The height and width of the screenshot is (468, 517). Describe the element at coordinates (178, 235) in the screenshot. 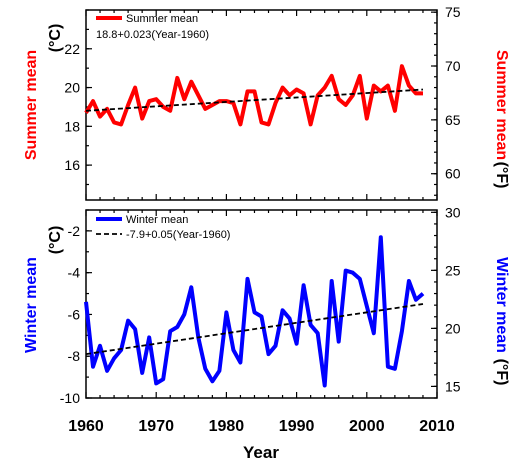

I see `winter-legend-trend-label: -7.9+0.05(Year-1960)` at that location.